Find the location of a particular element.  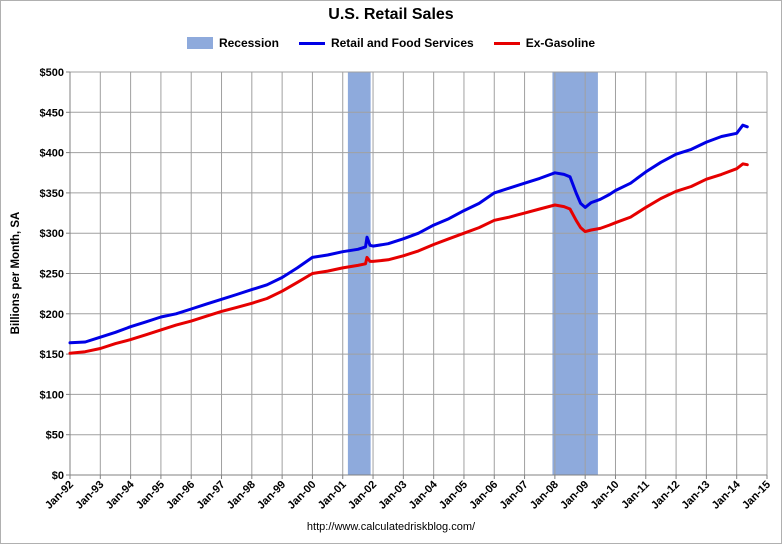

x-tick-label: Jan-99 is located at coordinates (271, 495).